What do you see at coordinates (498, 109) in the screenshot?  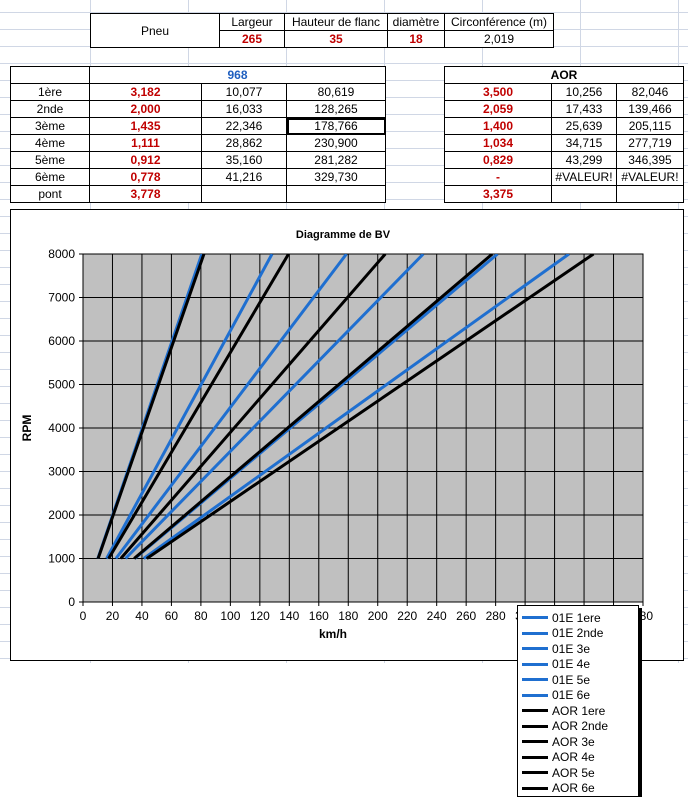 I see `tableAOR-ratio: 2,059` at bounding box center [498, 109].